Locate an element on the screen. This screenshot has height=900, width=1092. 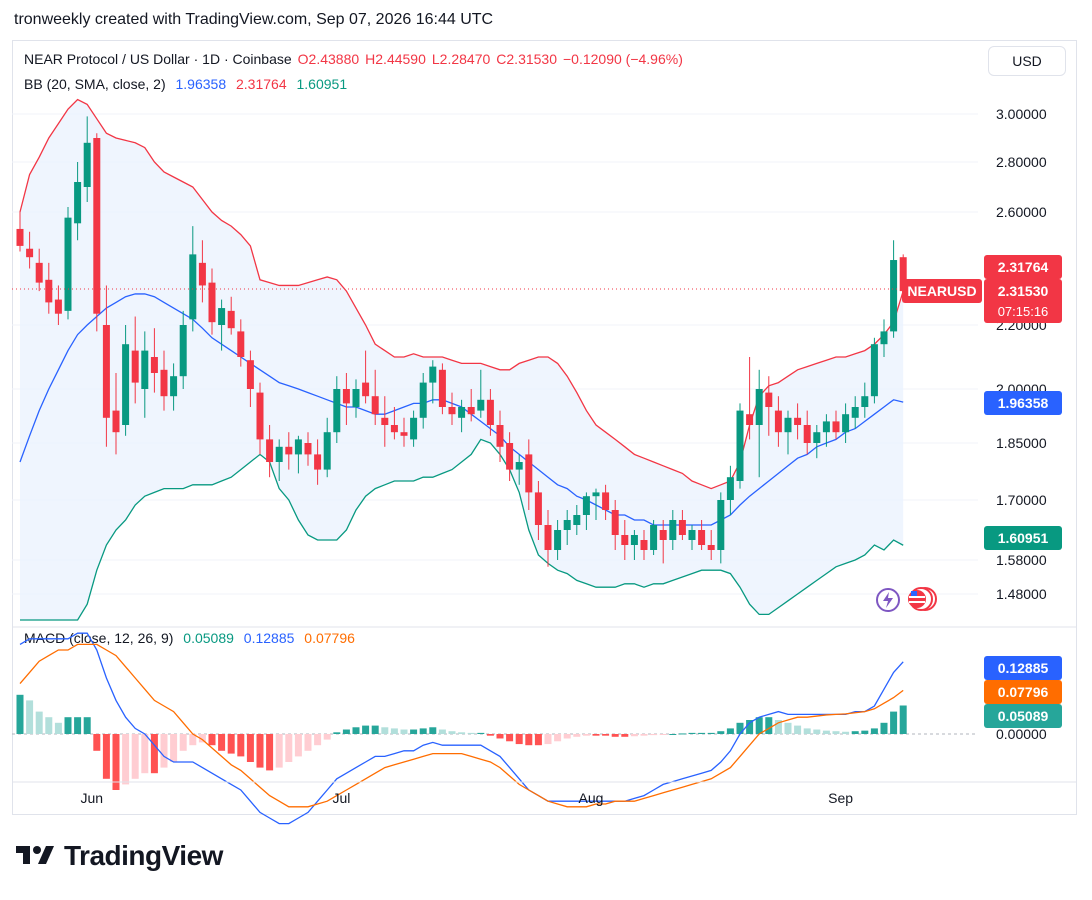
tradingview-logo-text: TradingView is located at coordinates (143, 855).